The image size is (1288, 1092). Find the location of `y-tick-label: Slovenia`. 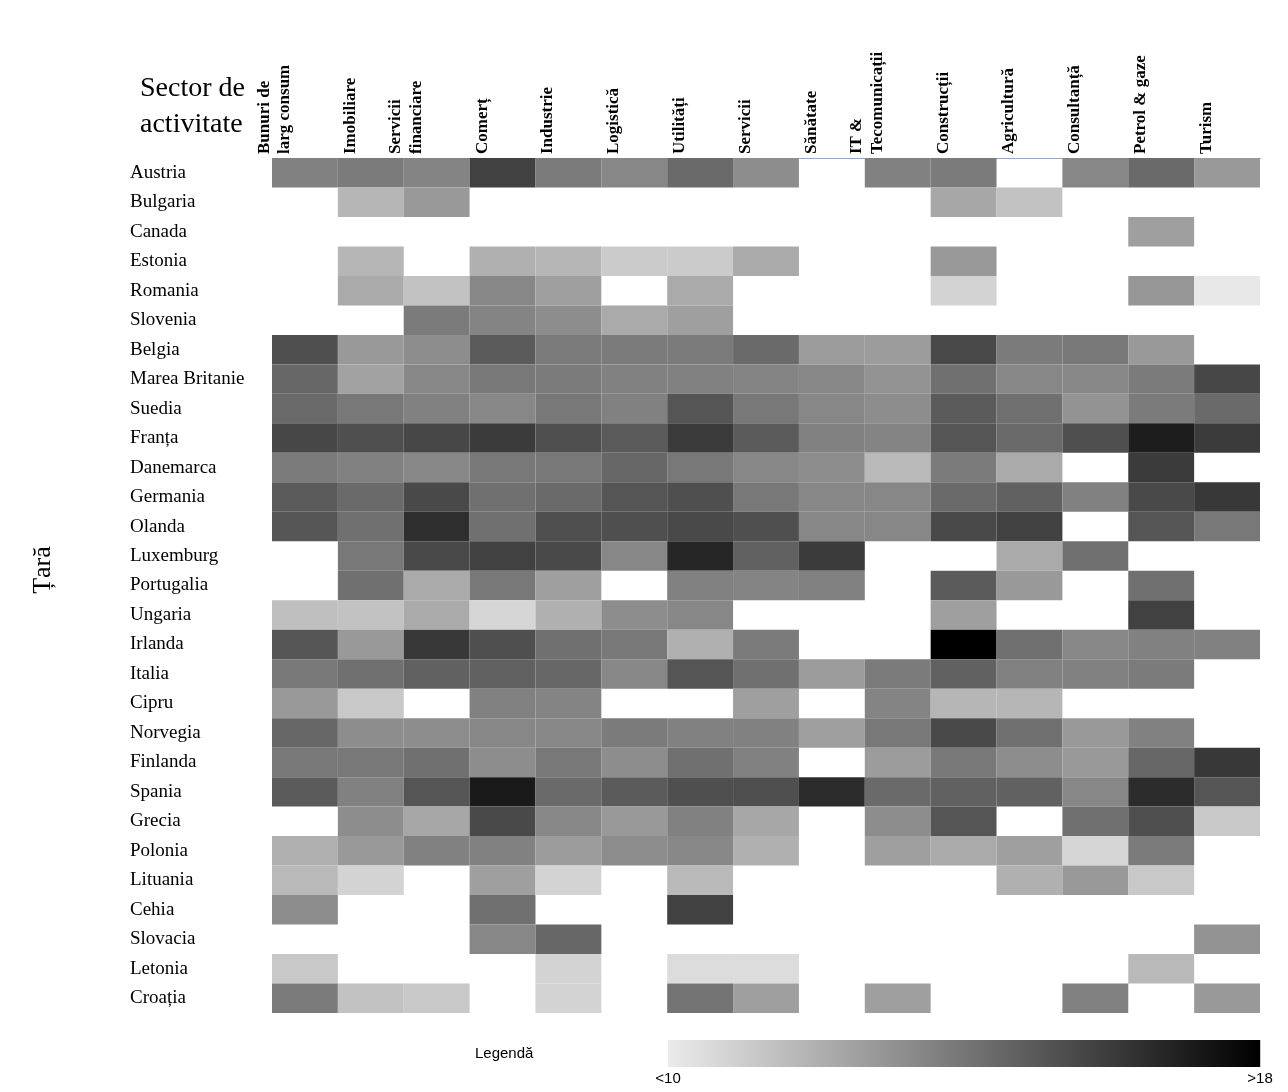

y-tick-label: Slovenia is located at coordinates (164, 319).